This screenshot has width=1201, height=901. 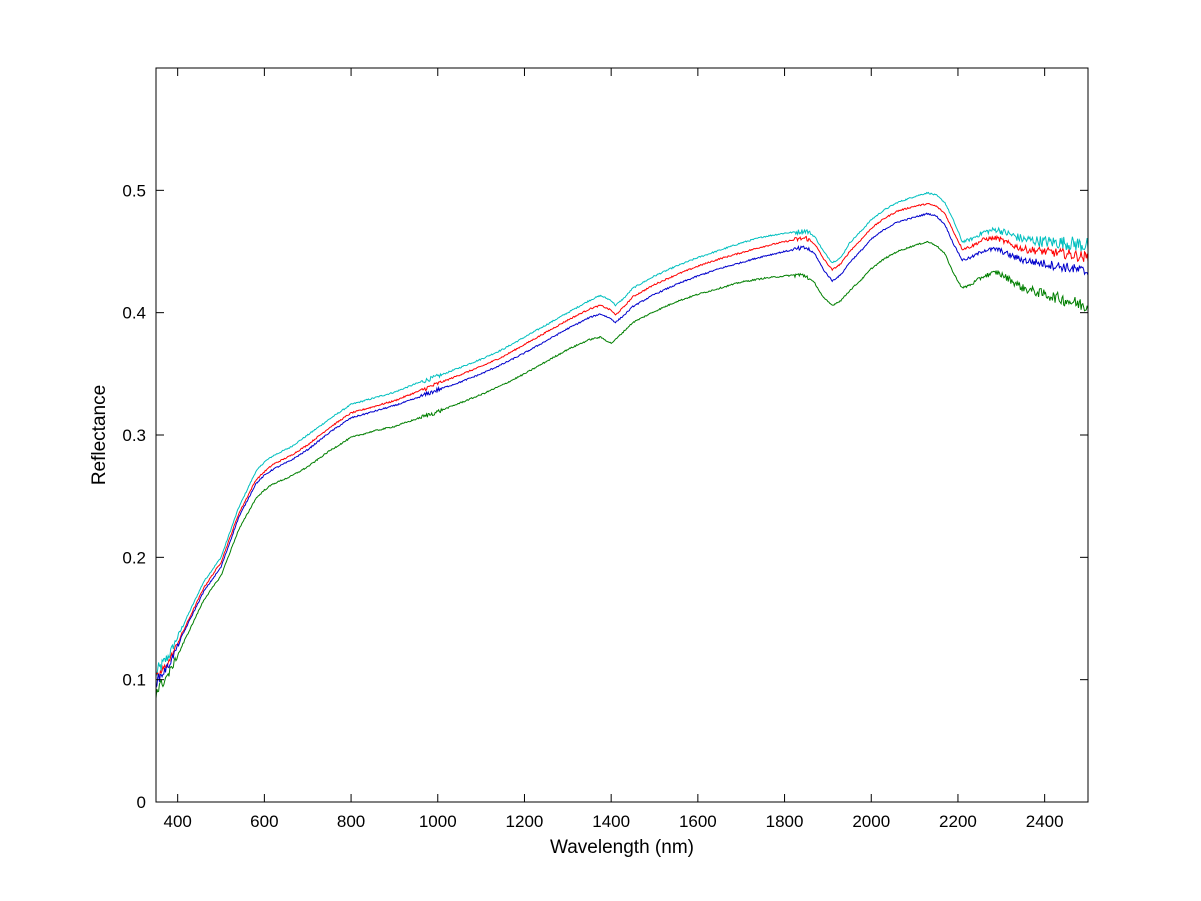 I want to click on x-tick-label: 800, so click(x=351, y=821).